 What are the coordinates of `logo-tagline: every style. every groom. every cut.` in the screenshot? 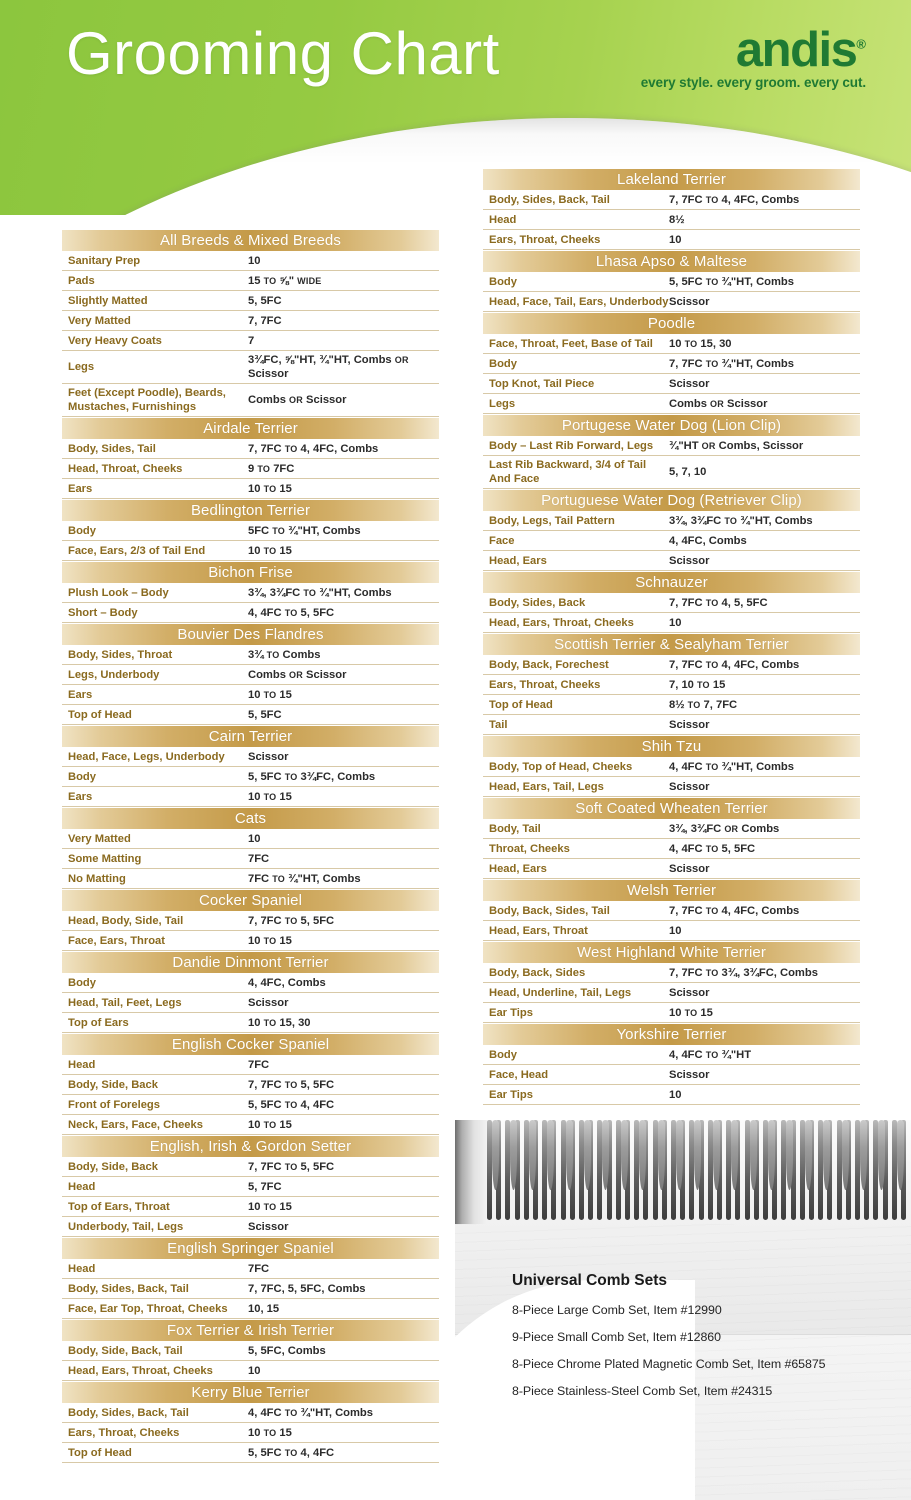 It's located at (753, 83).